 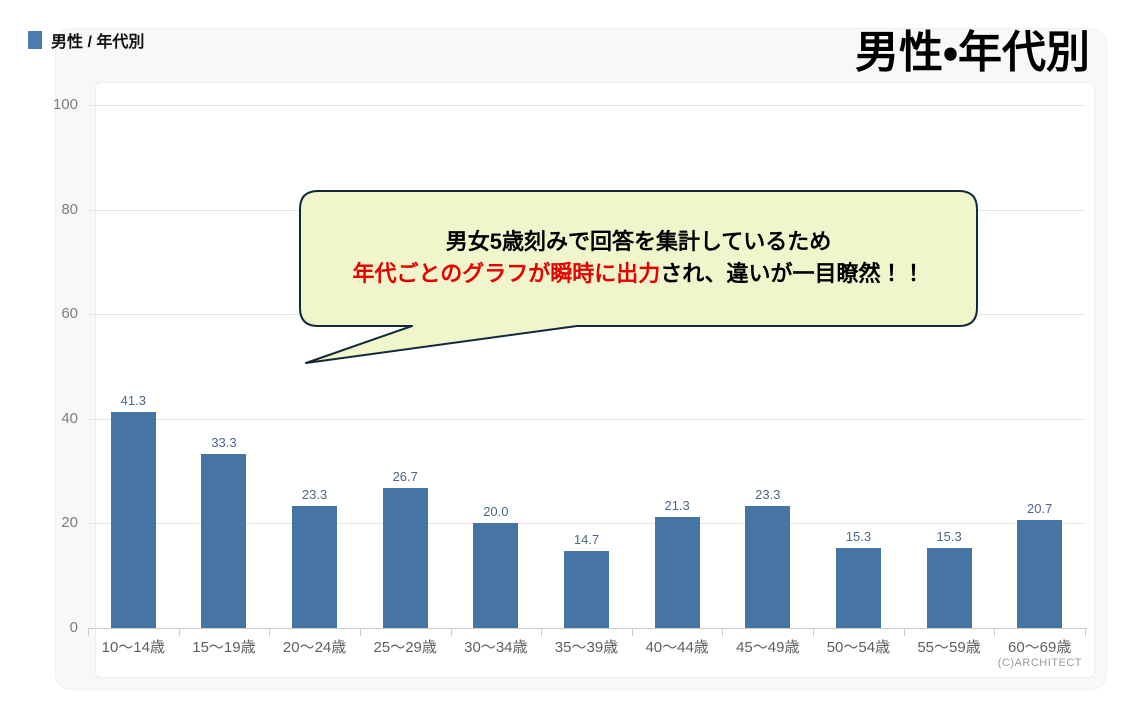 What do you see at coordinates (1039, 647) in the screenshot?
I see `x-axis-label: 60〜69歳` at bounding box center [1039, 647].